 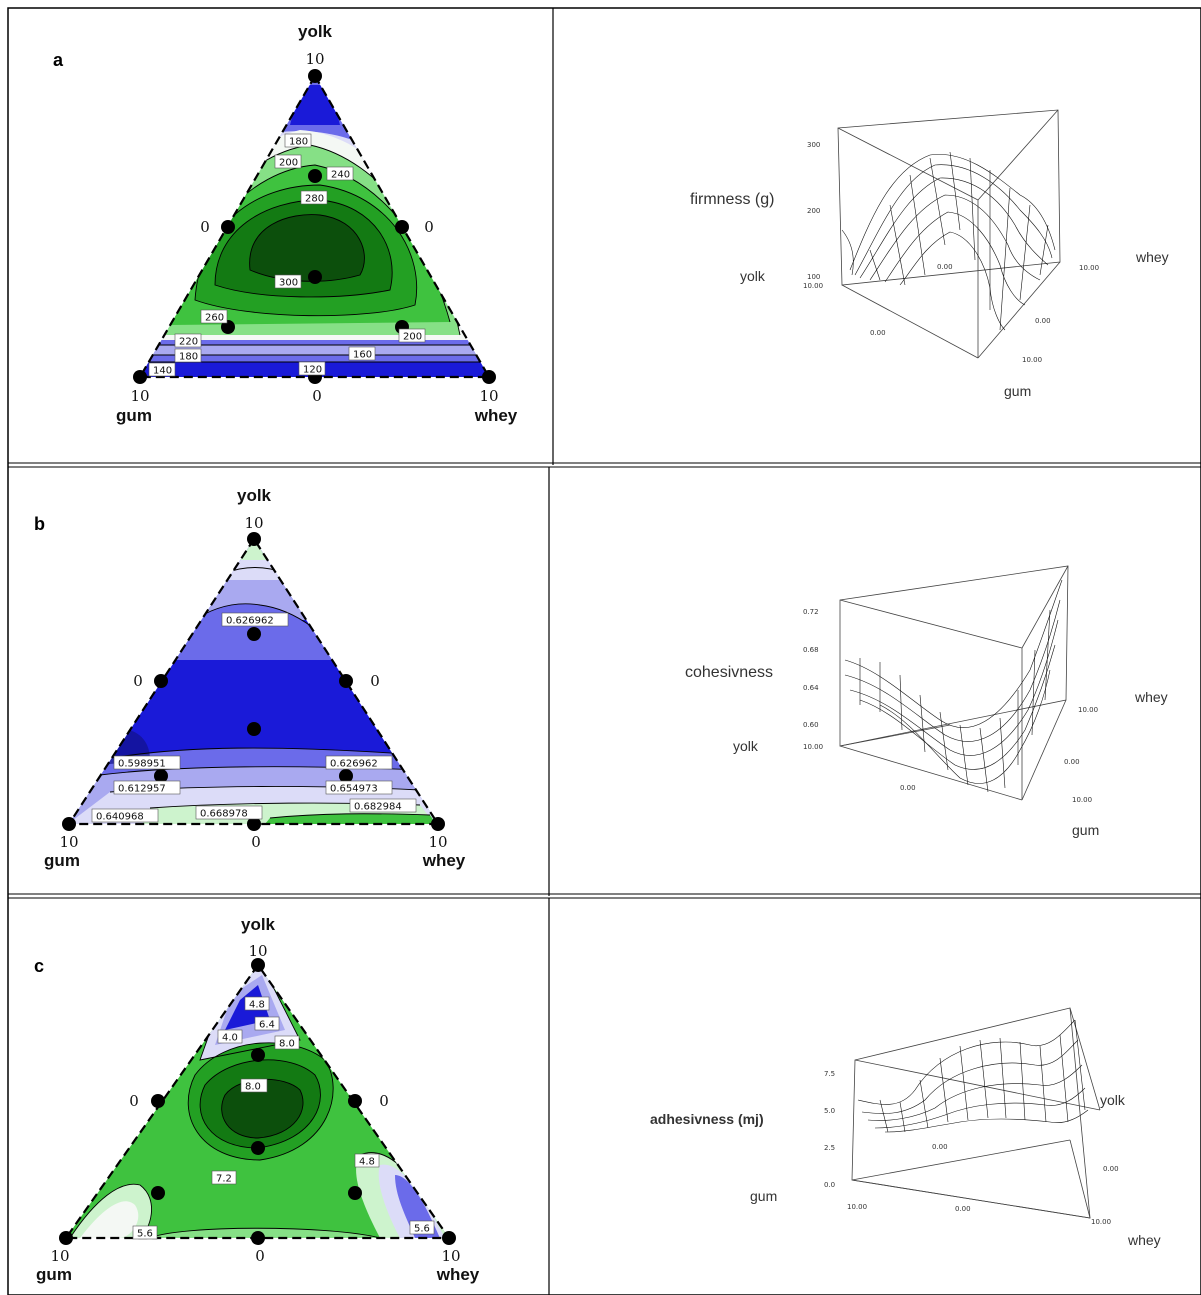 What do you see at coordinates (253, 523) in the screenshot?
I see `tick-top-value: 10` at bounding box center [253, 523].